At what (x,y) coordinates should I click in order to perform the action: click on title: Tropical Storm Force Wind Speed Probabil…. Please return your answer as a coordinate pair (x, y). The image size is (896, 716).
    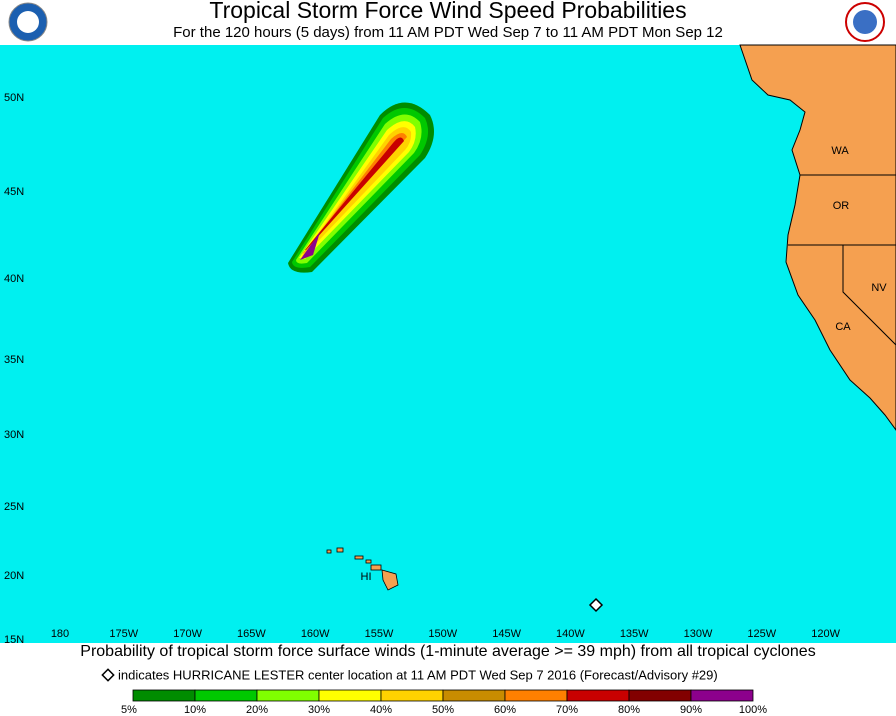
    Looking at the image, I should click on (447, 11).